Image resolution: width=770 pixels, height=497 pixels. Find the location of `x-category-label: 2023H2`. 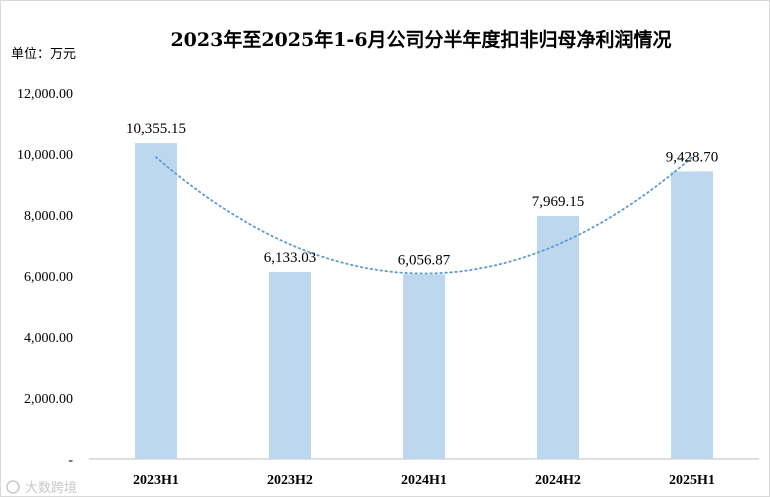

x-category-label: 2023H2 is located at coordinates (290, 480).